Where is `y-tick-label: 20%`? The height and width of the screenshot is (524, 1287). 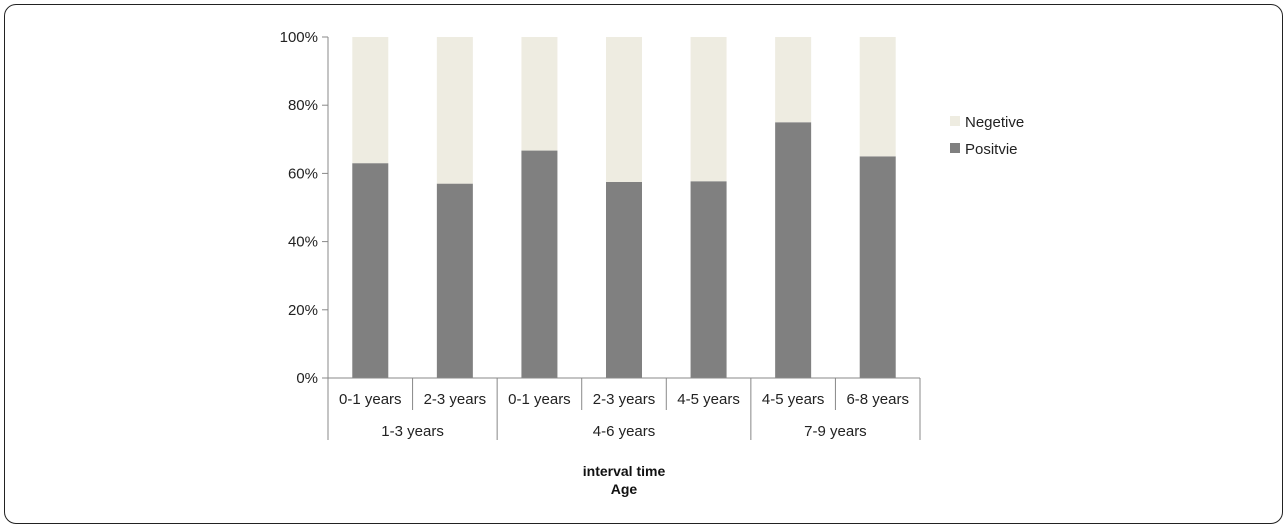 y-tick-label: 20% is located at coordinates (303, 310).